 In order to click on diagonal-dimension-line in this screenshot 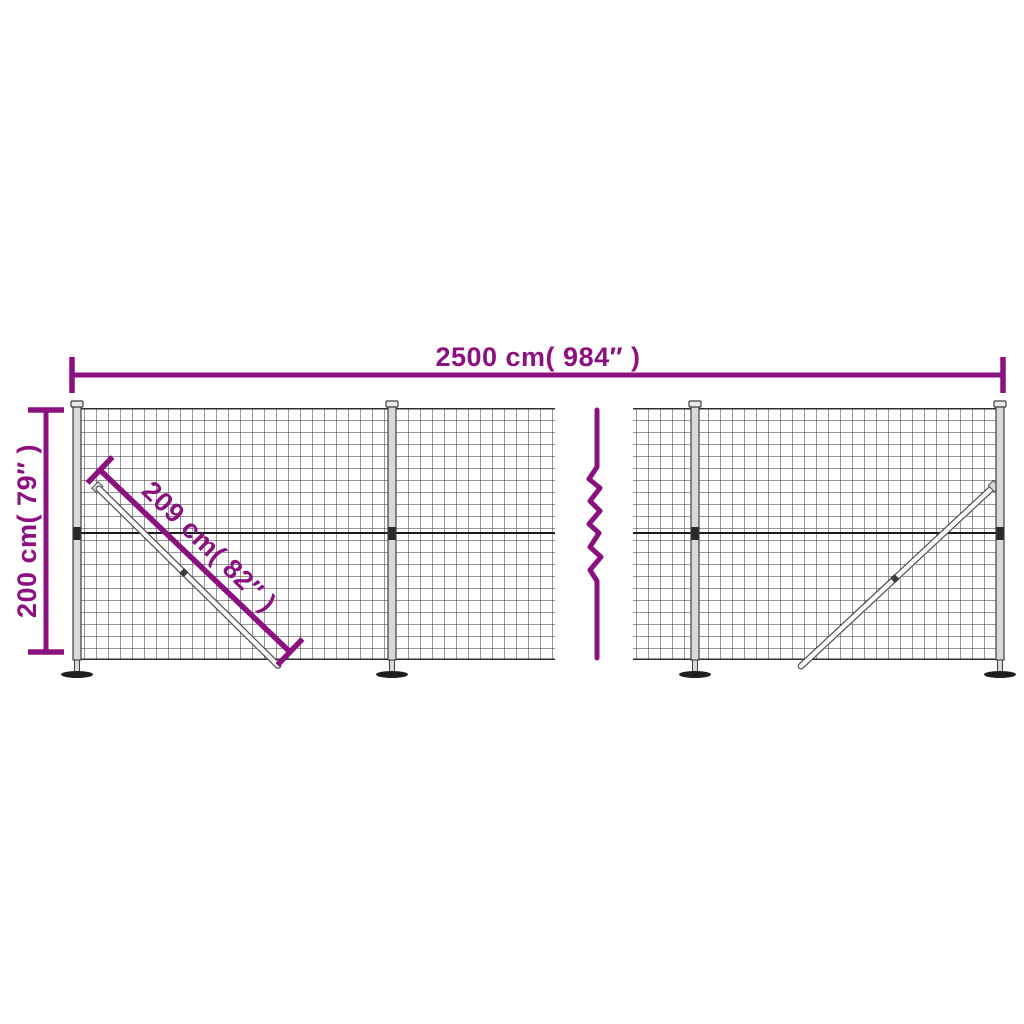, I will do `click(195, 561)`.